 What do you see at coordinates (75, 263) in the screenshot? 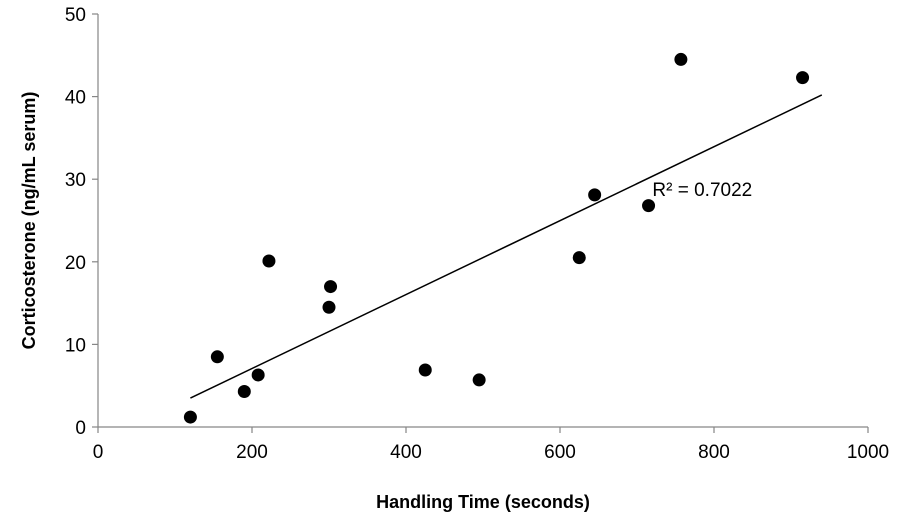
I see `y-tick-label: 20` at bounding box center [75, 263].